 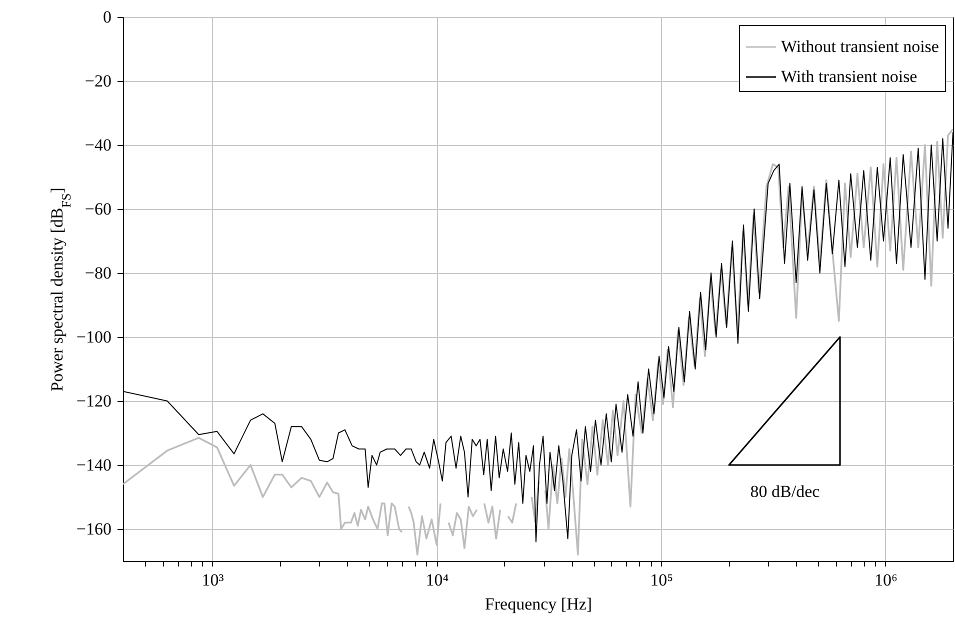 I want to click on annotation: 80 dB/dec, so click(x=785, y=491).